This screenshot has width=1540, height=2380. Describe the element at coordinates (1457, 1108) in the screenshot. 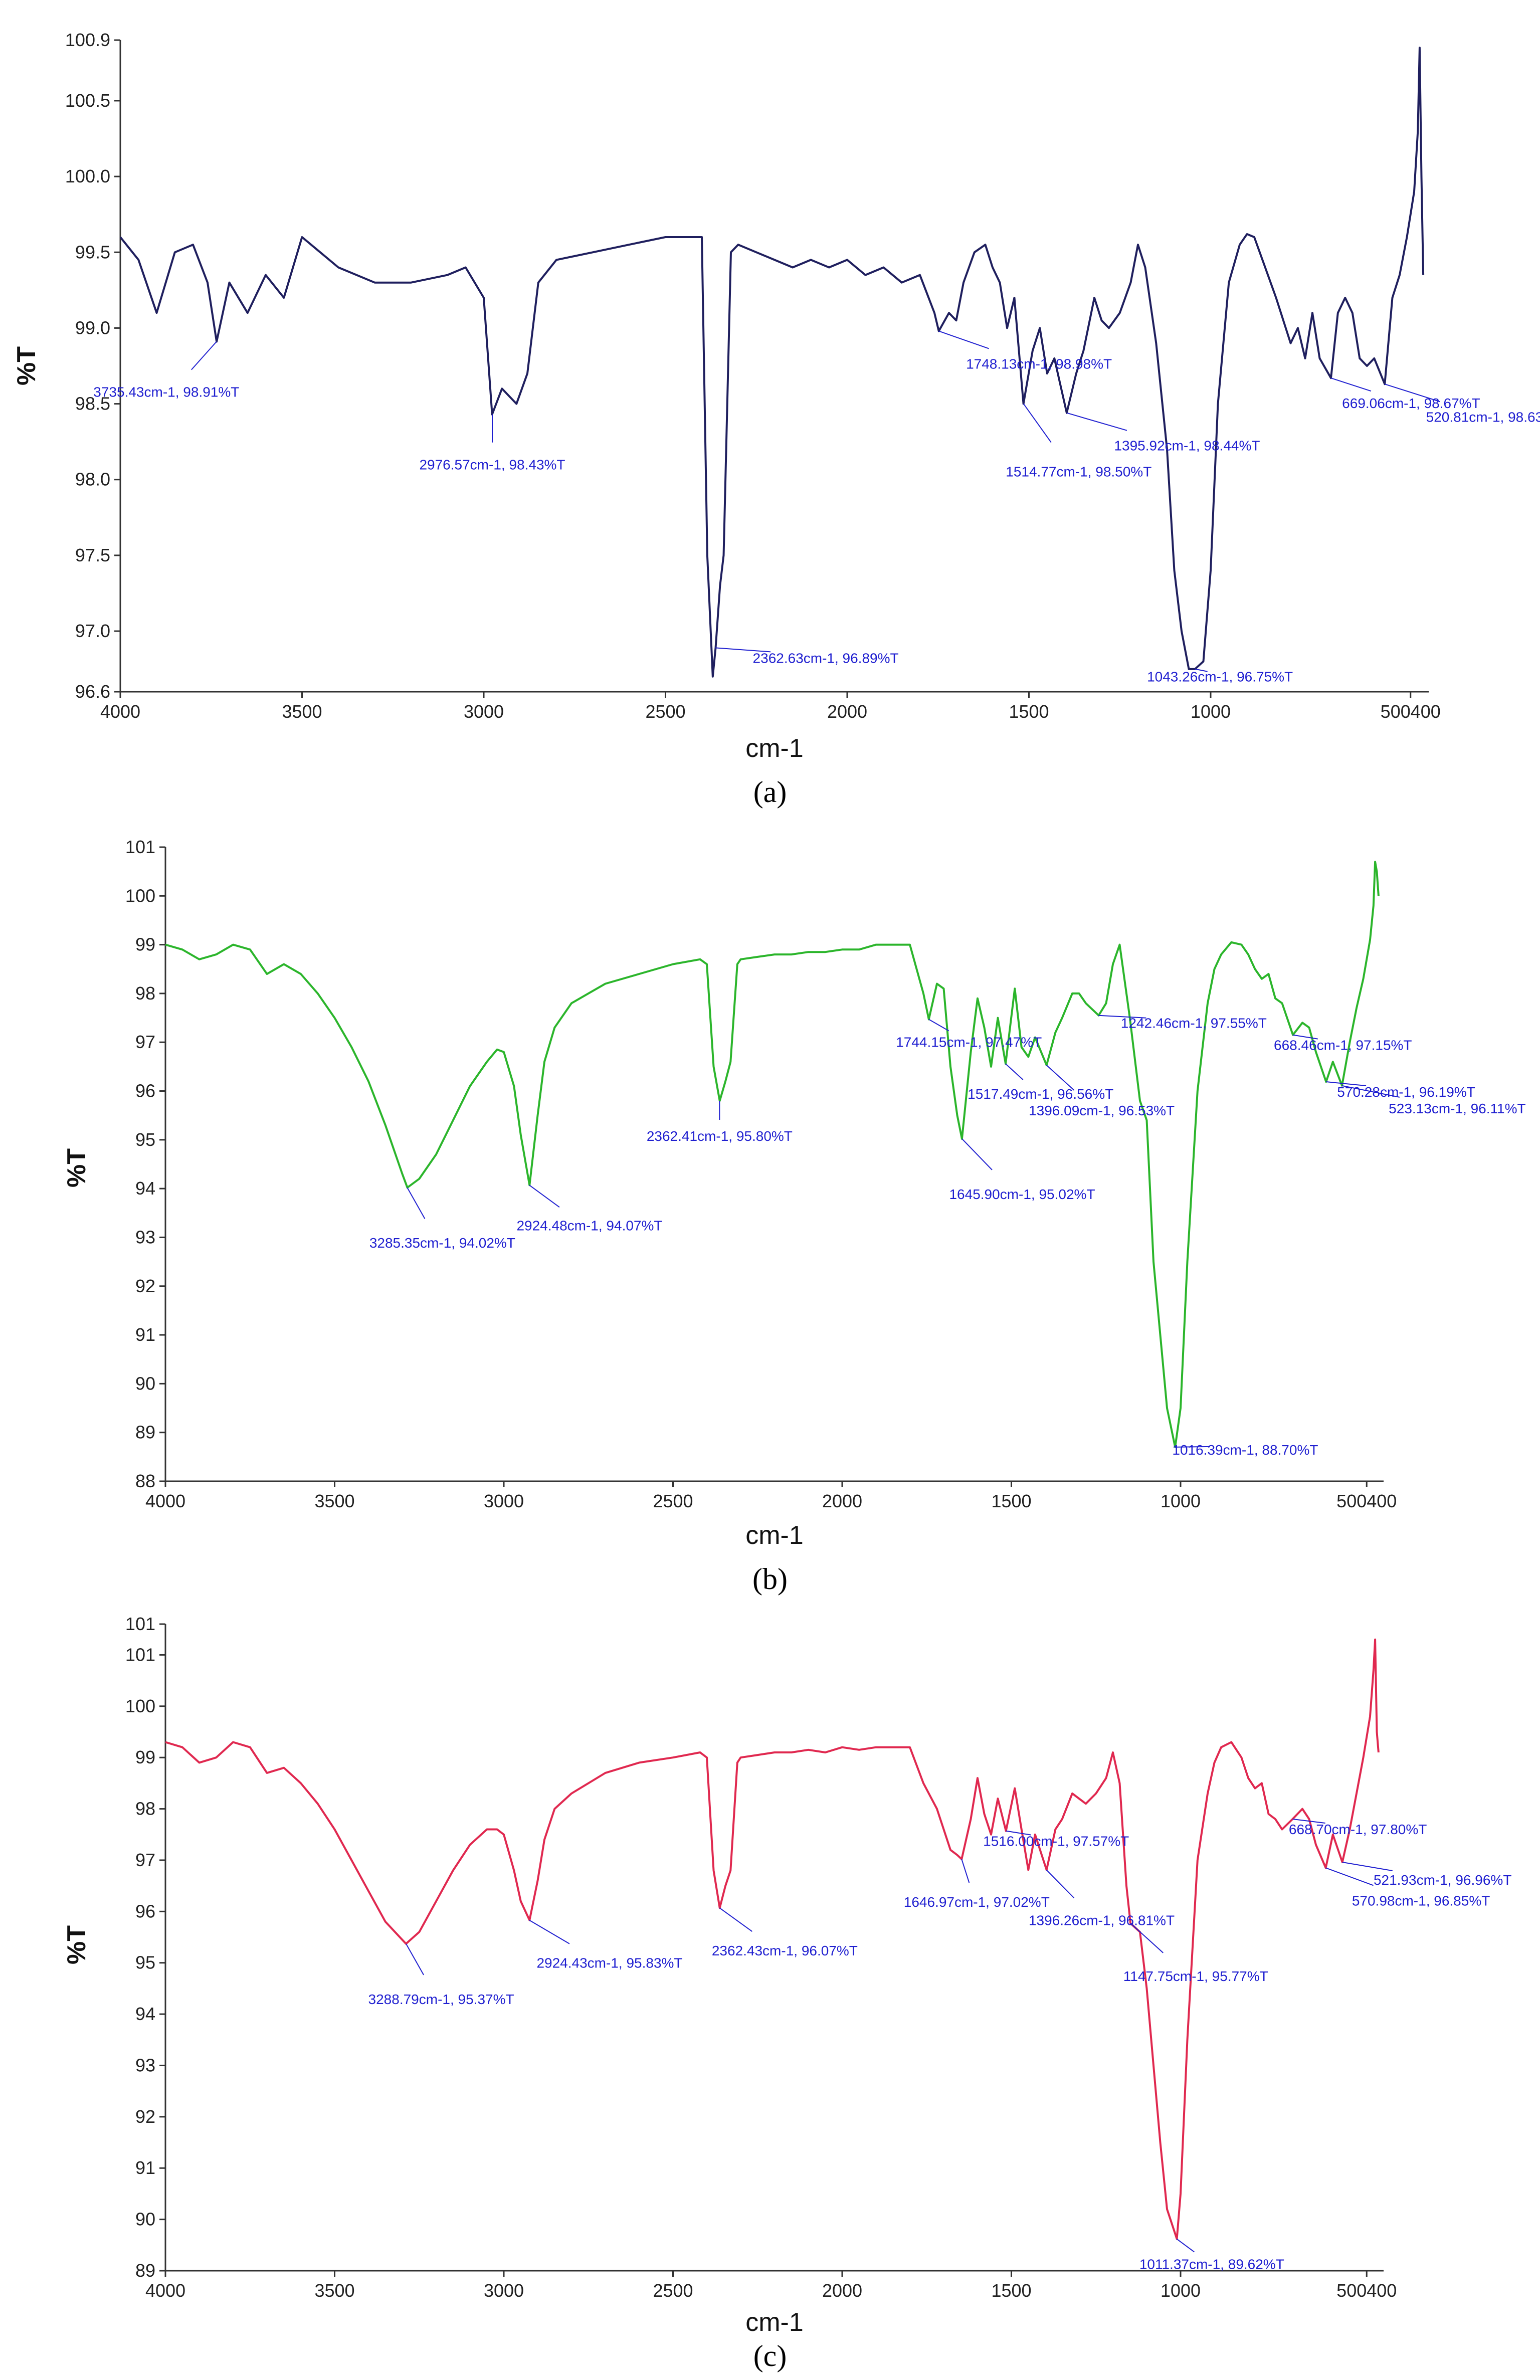

I see `peak-annotation: 523.13cm-1, 96.11%T` at that location.